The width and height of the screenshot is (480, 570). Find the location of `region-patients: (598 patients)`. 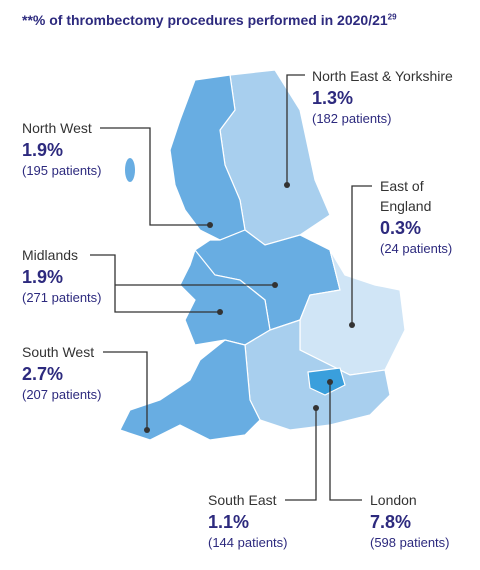

region-patients: (598 patients) is located at coordinates (410, 542).